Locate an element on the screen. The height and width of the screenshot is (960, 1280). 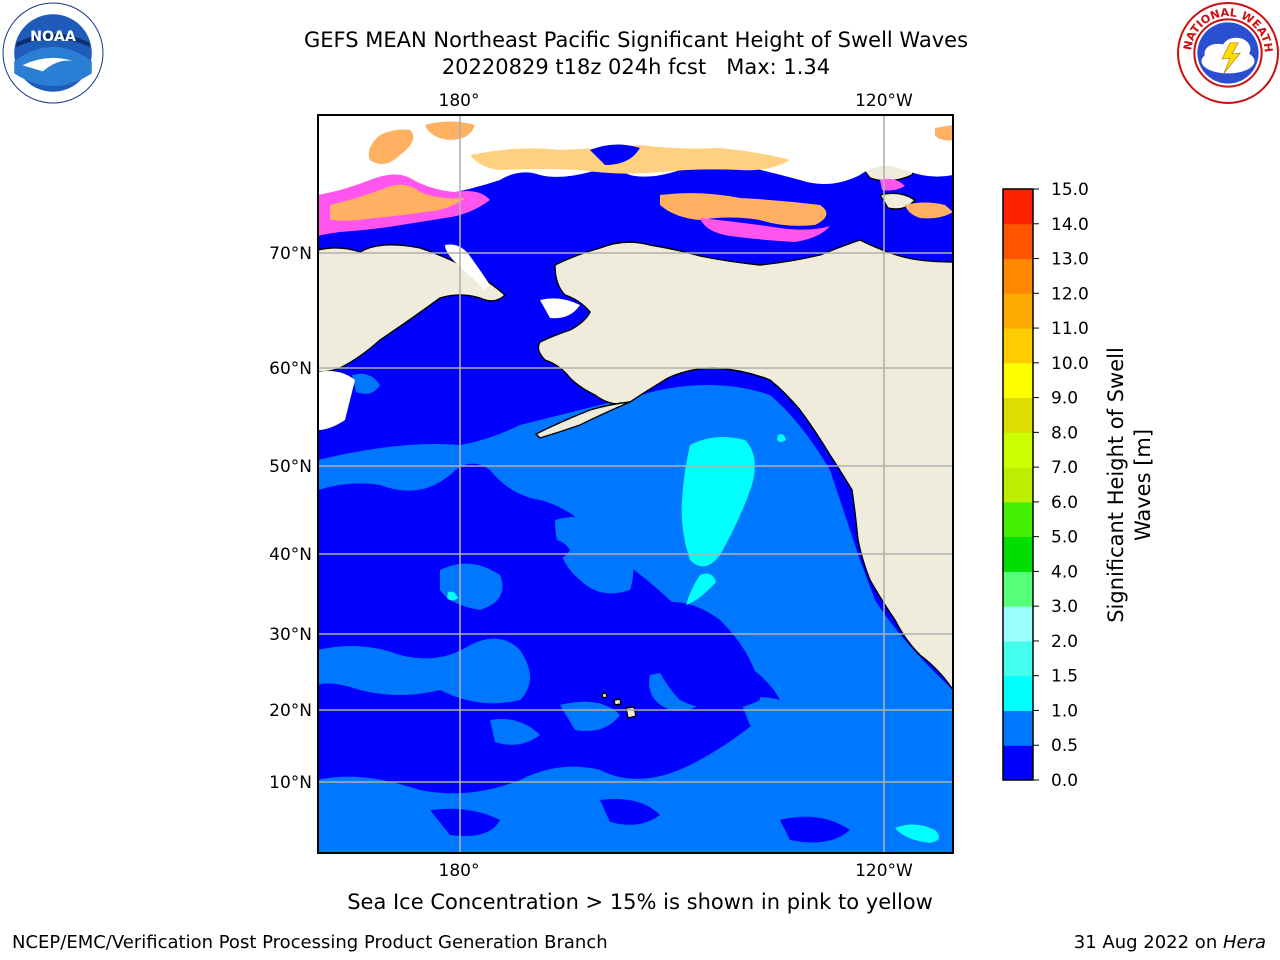
colorbar-tick-label: 4.0 is located at coordinates (1064, 572).